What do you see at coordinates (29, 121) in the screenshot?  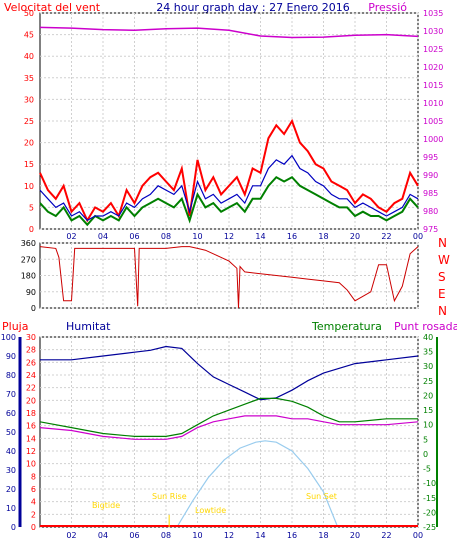 I see `wind-y-tick-label: 25` at bounding box center [29, 121].